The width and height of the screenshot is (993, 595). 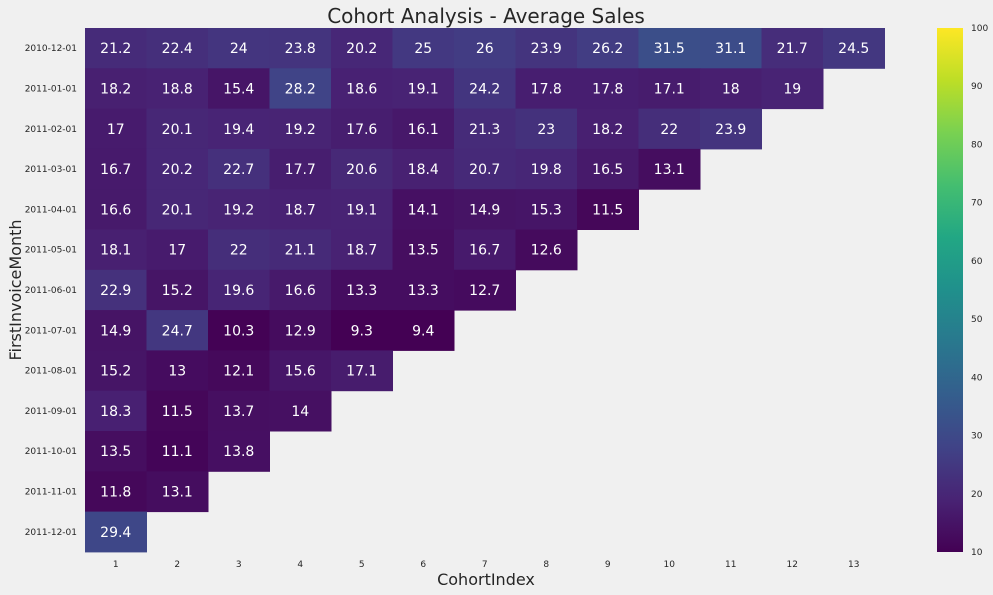 What do you see at coordinates (977, 145) in the screenshot?
I see `colorbar-tick-label: 80` at bounding box center [977, 145].